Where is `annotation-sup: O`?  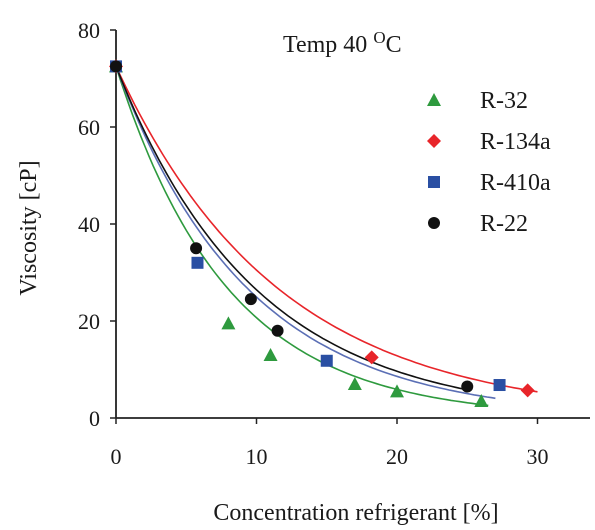 annotation-sup: O is located at coordinates (379, 37).